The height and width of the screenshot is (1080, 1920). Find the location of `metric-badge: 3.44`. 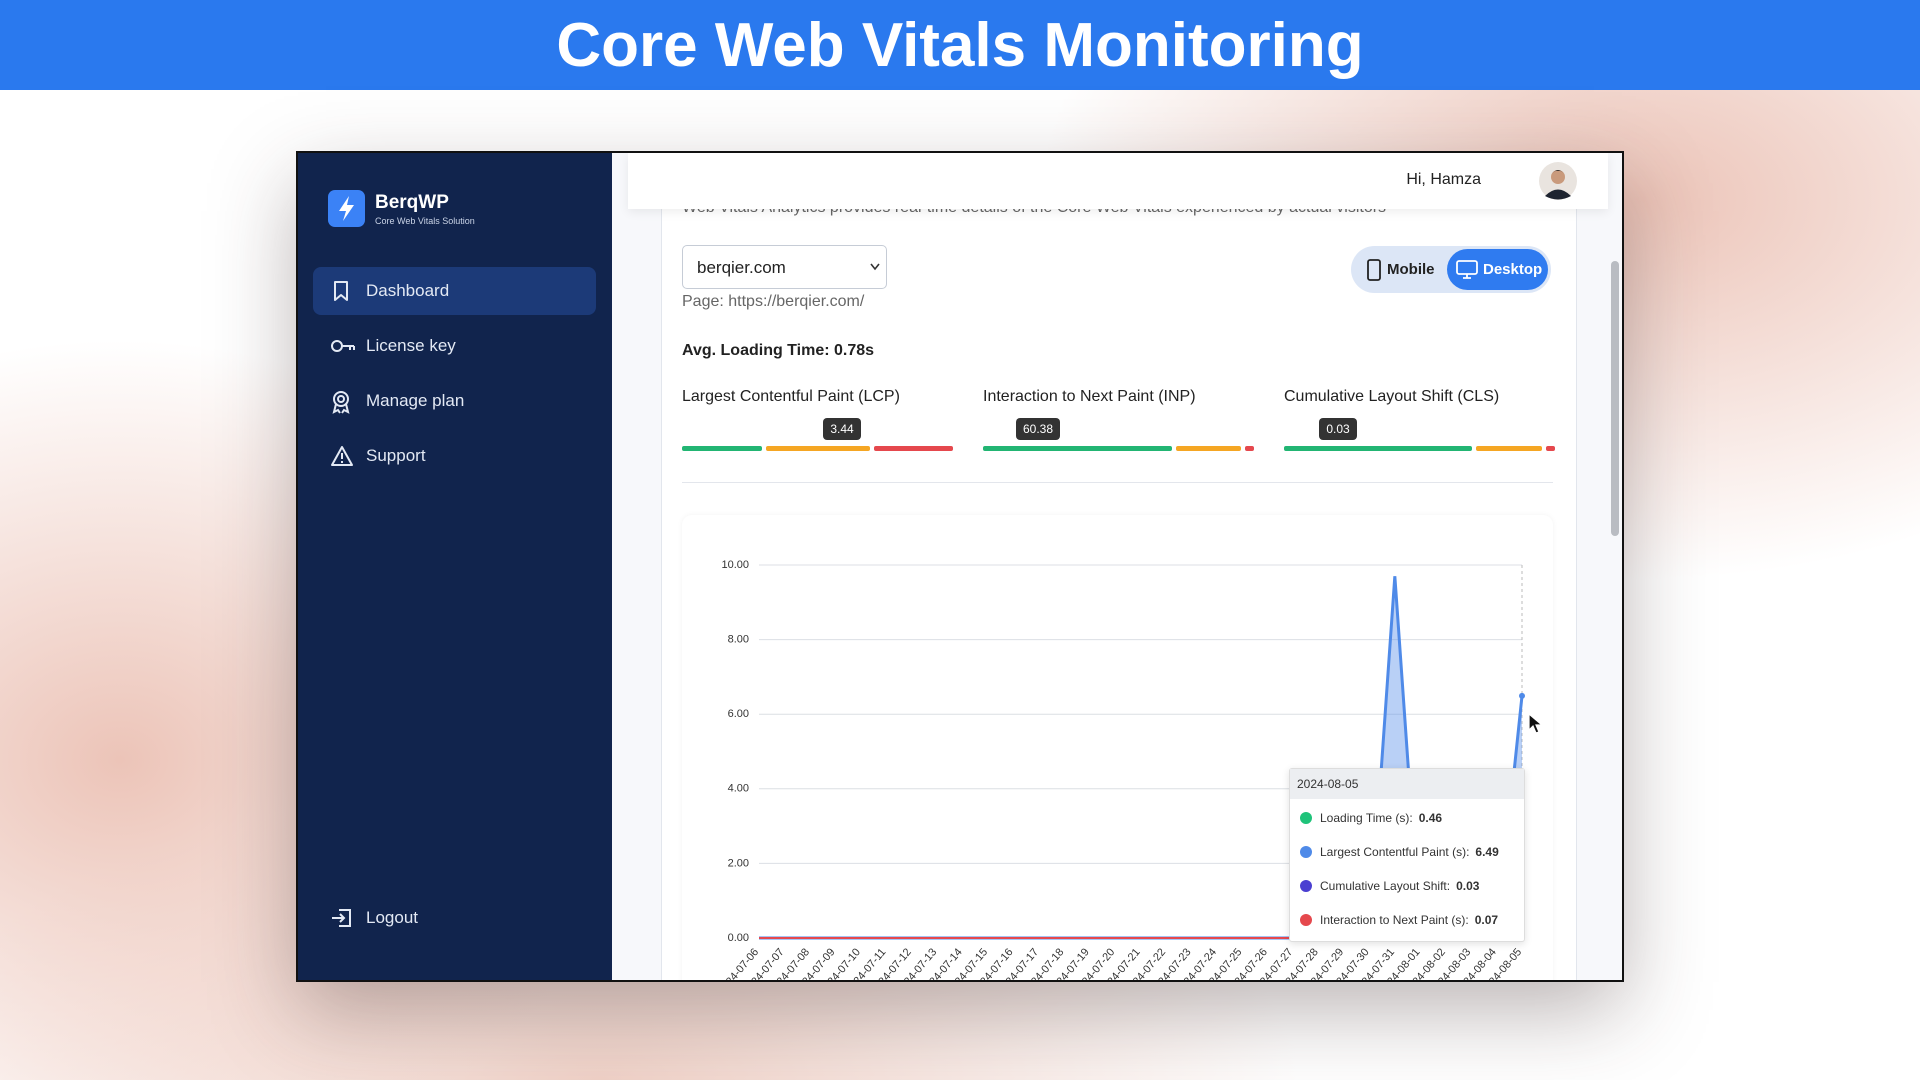

metric-badge: 3.44 is located at coordinates (842, 429).